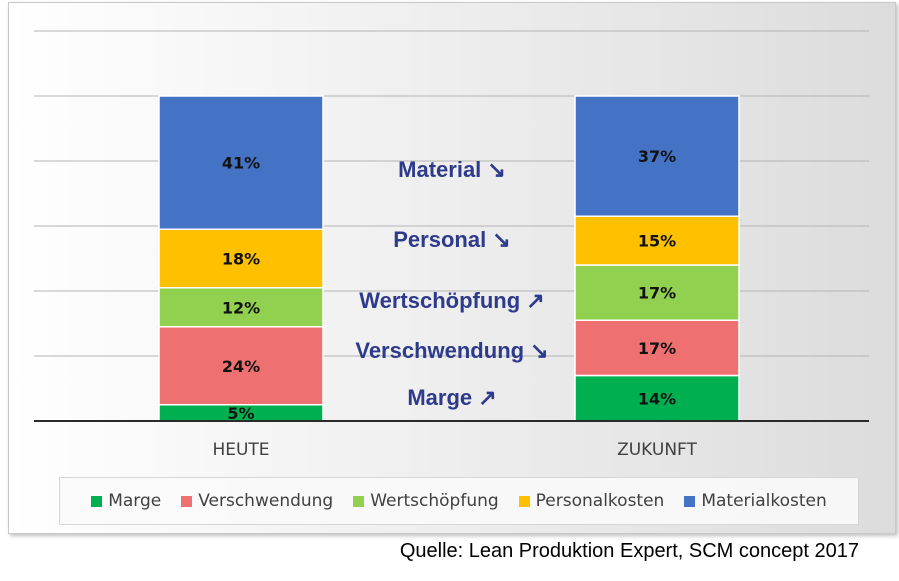 The image size is (899, 581). I want to click on legend-label: Materialkosten, so click(764, 501).